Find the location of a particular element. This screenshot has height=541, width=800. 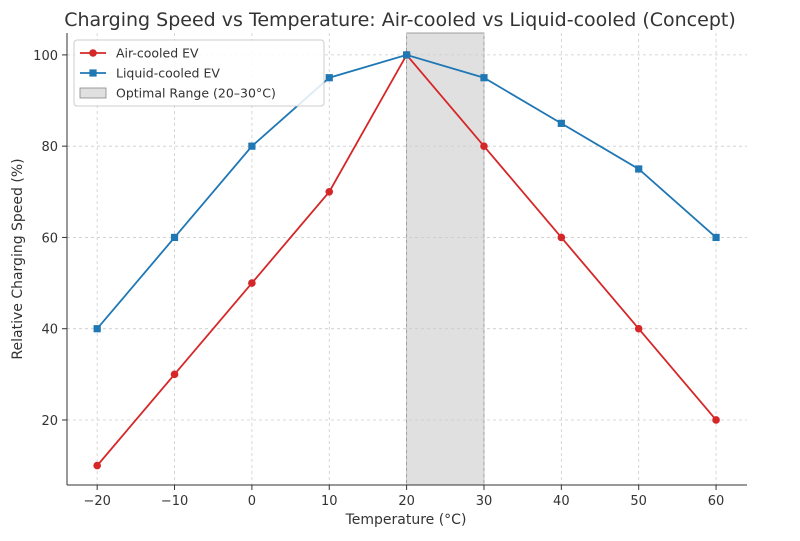

x-tick-label: 0 is located at coordinates (252, 501).